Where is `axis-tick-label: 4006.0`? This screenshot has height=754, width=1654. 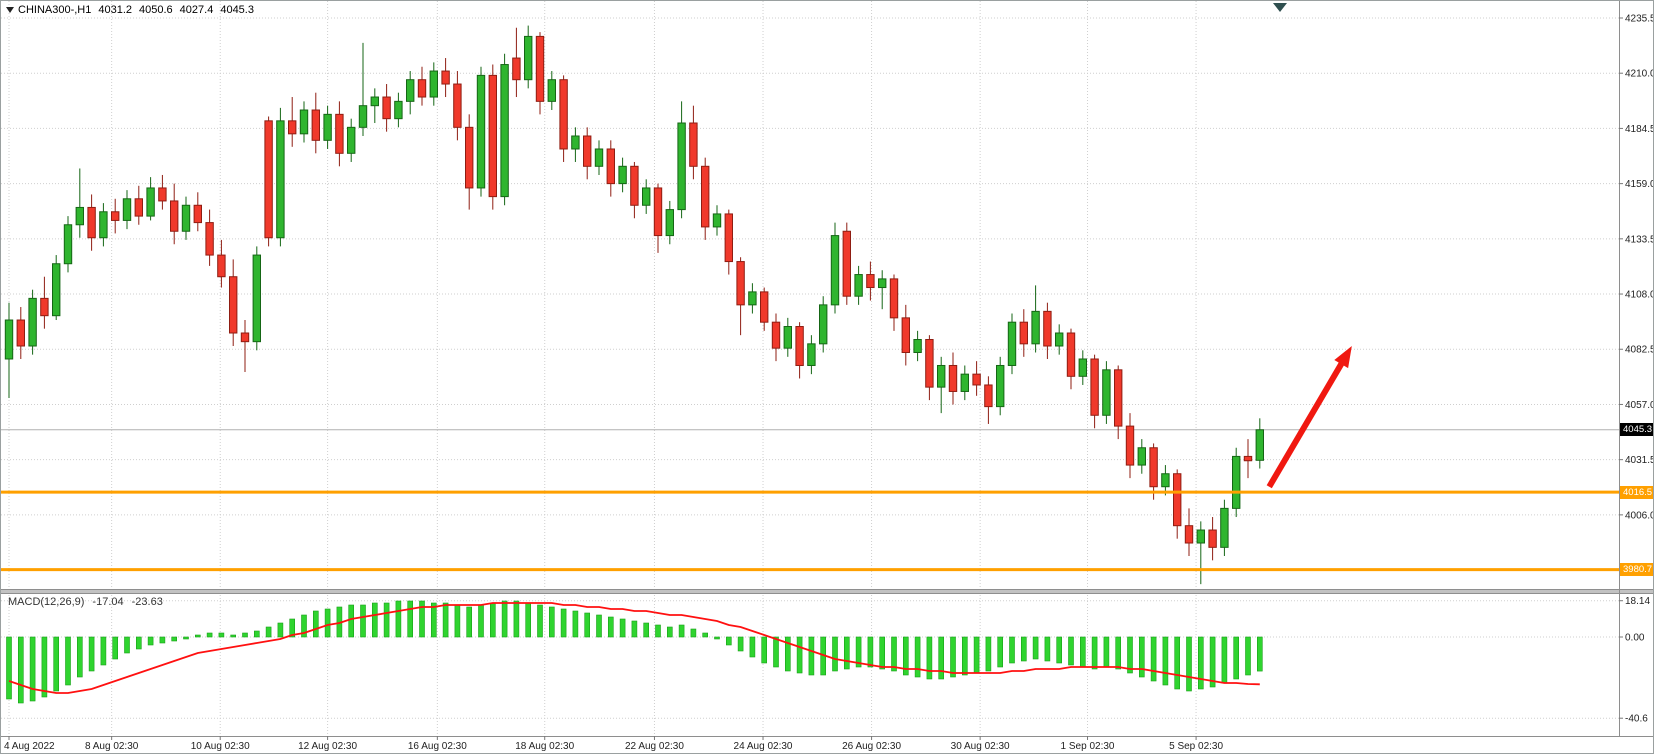
axis-tick-label: 4006.0 is located at coordinates (1639, 515).